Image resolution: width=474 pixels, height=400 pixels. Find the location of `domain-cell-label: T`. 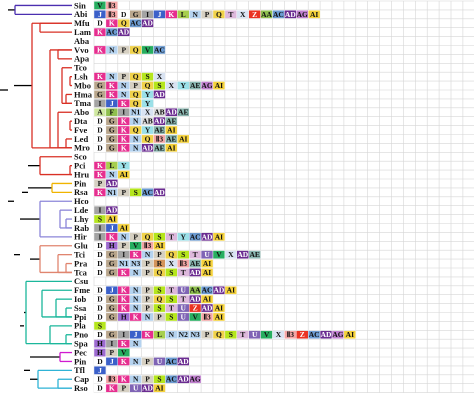

domain-cell-label: T is located at coordinates (195, 254).